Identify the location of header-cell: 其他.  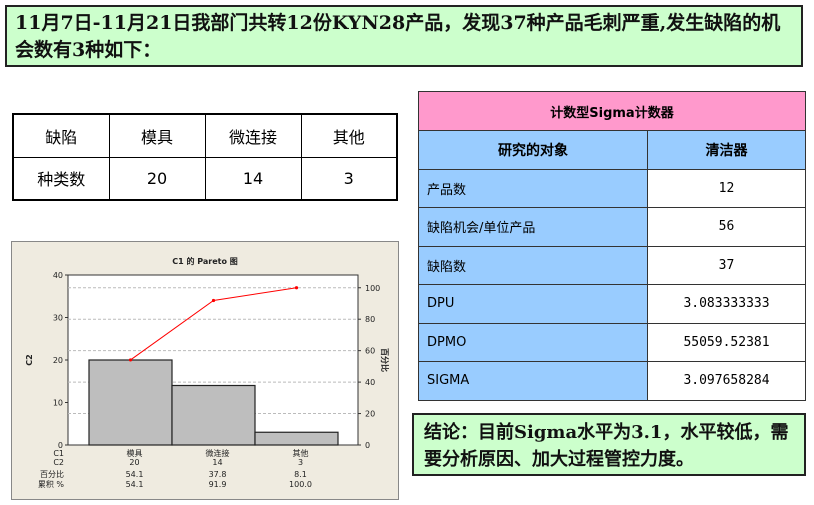
(349, 135).